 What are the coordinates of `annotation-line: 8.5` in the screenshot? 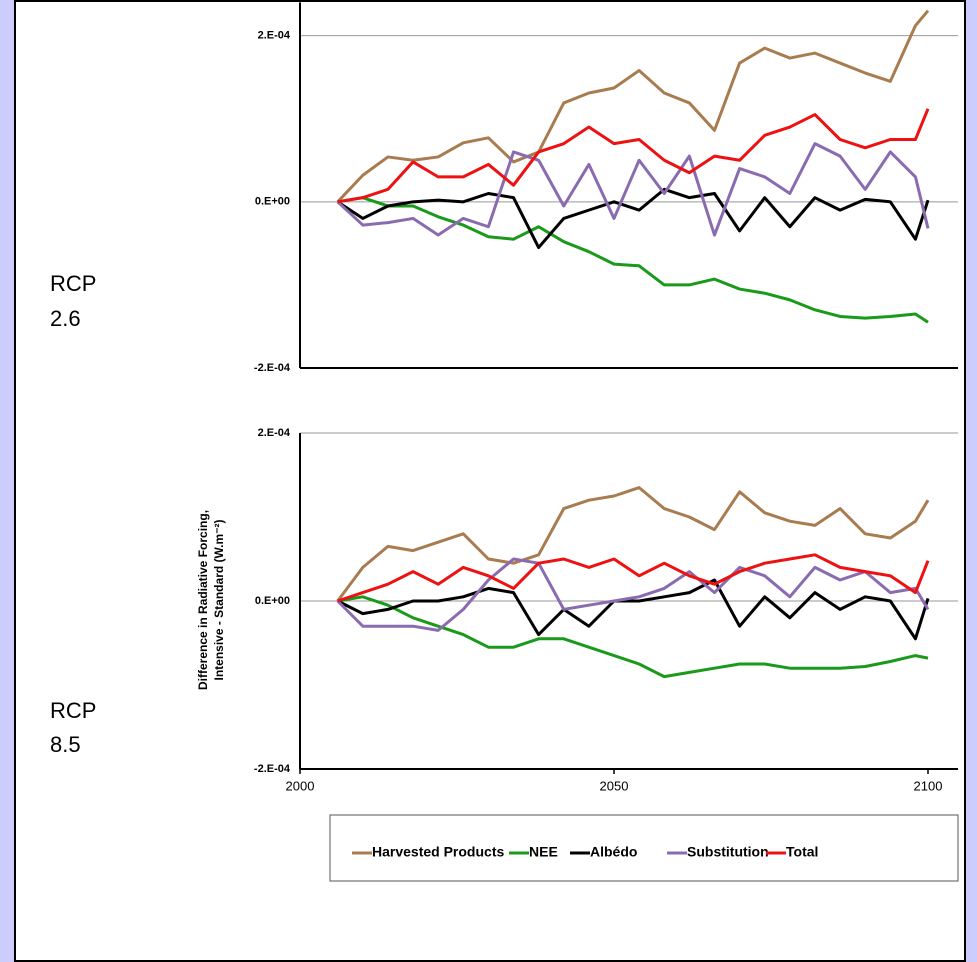 It's located at (65, 744).